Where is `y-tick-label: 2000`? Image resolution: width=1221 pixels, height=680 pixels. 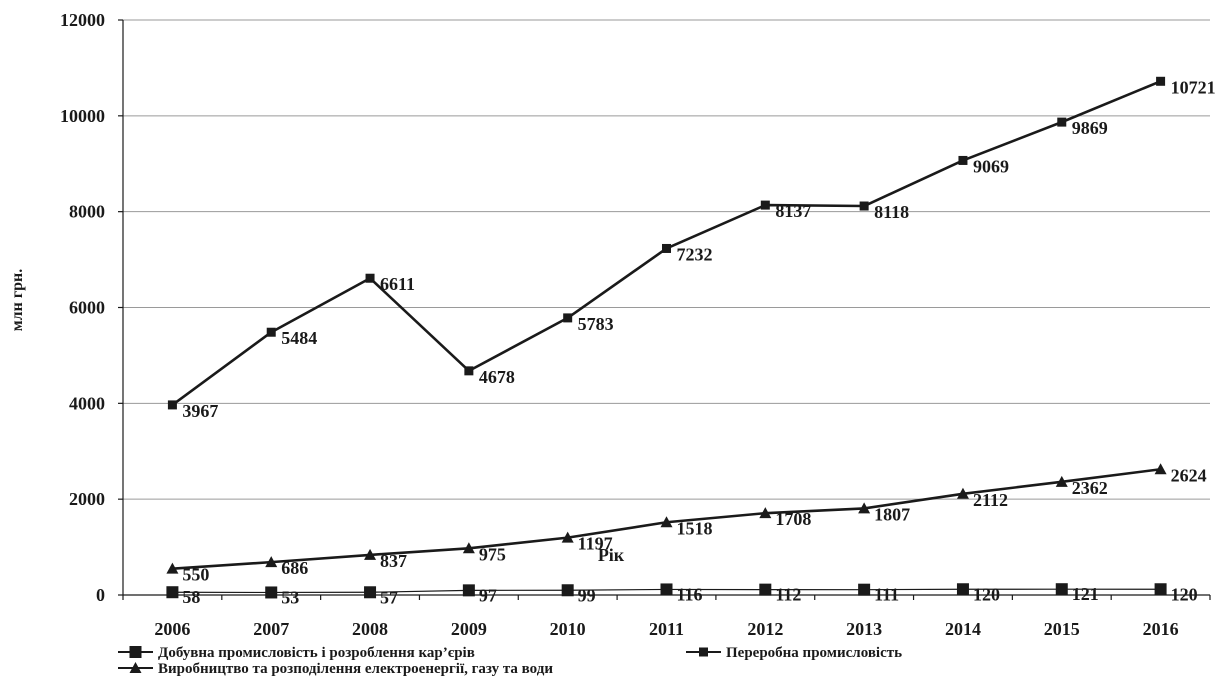 y-tick-label: 2000 is located at coordinates (87, 499).